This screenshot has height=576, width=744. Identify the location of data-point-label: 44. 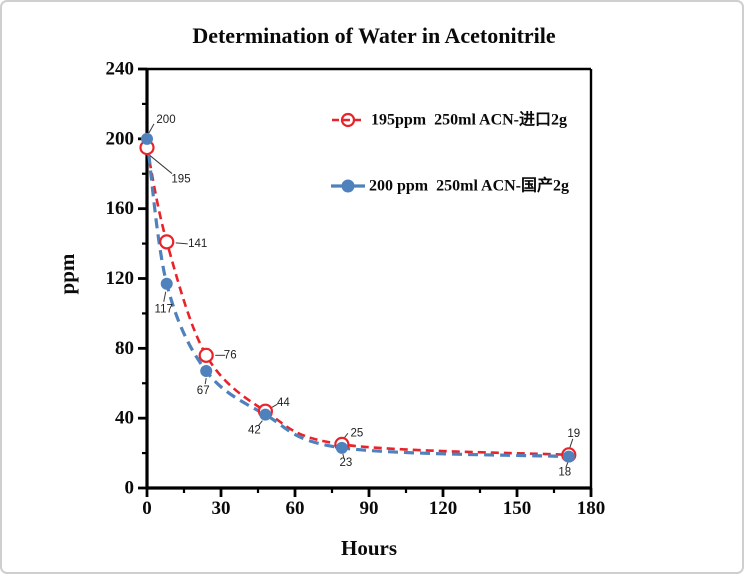
(283, 403).